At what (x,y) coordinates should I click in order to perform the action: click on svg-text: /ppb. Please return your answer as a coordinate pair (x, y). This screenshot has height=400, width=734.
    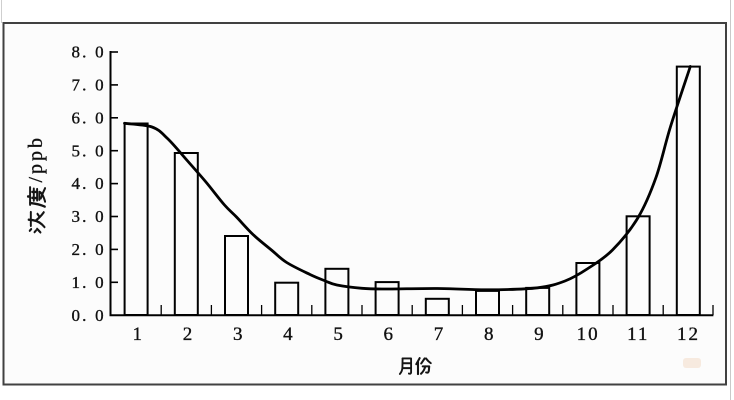
    Looking at the image, I should click on (36, 159).